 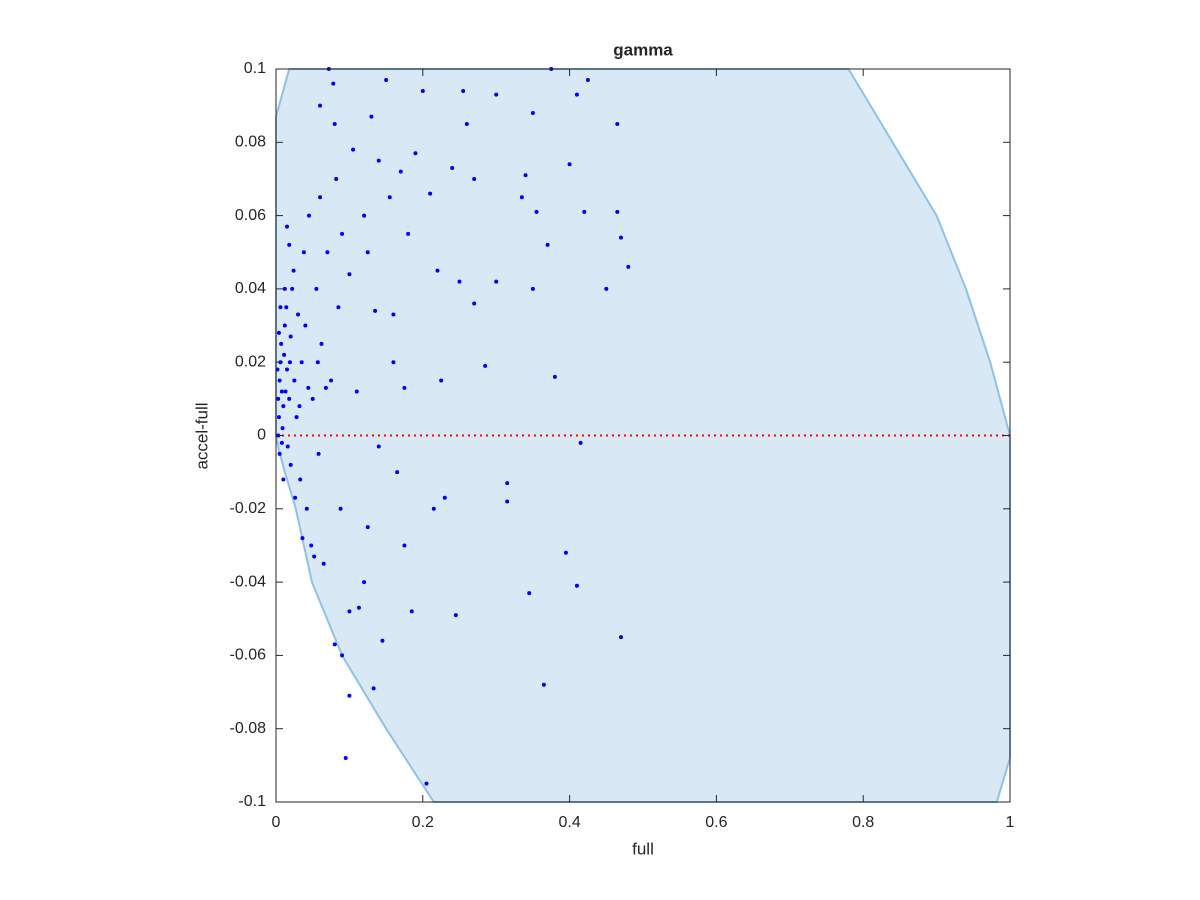 I want to click on y-tick-label: 0.08, so click(x=250, y=142).